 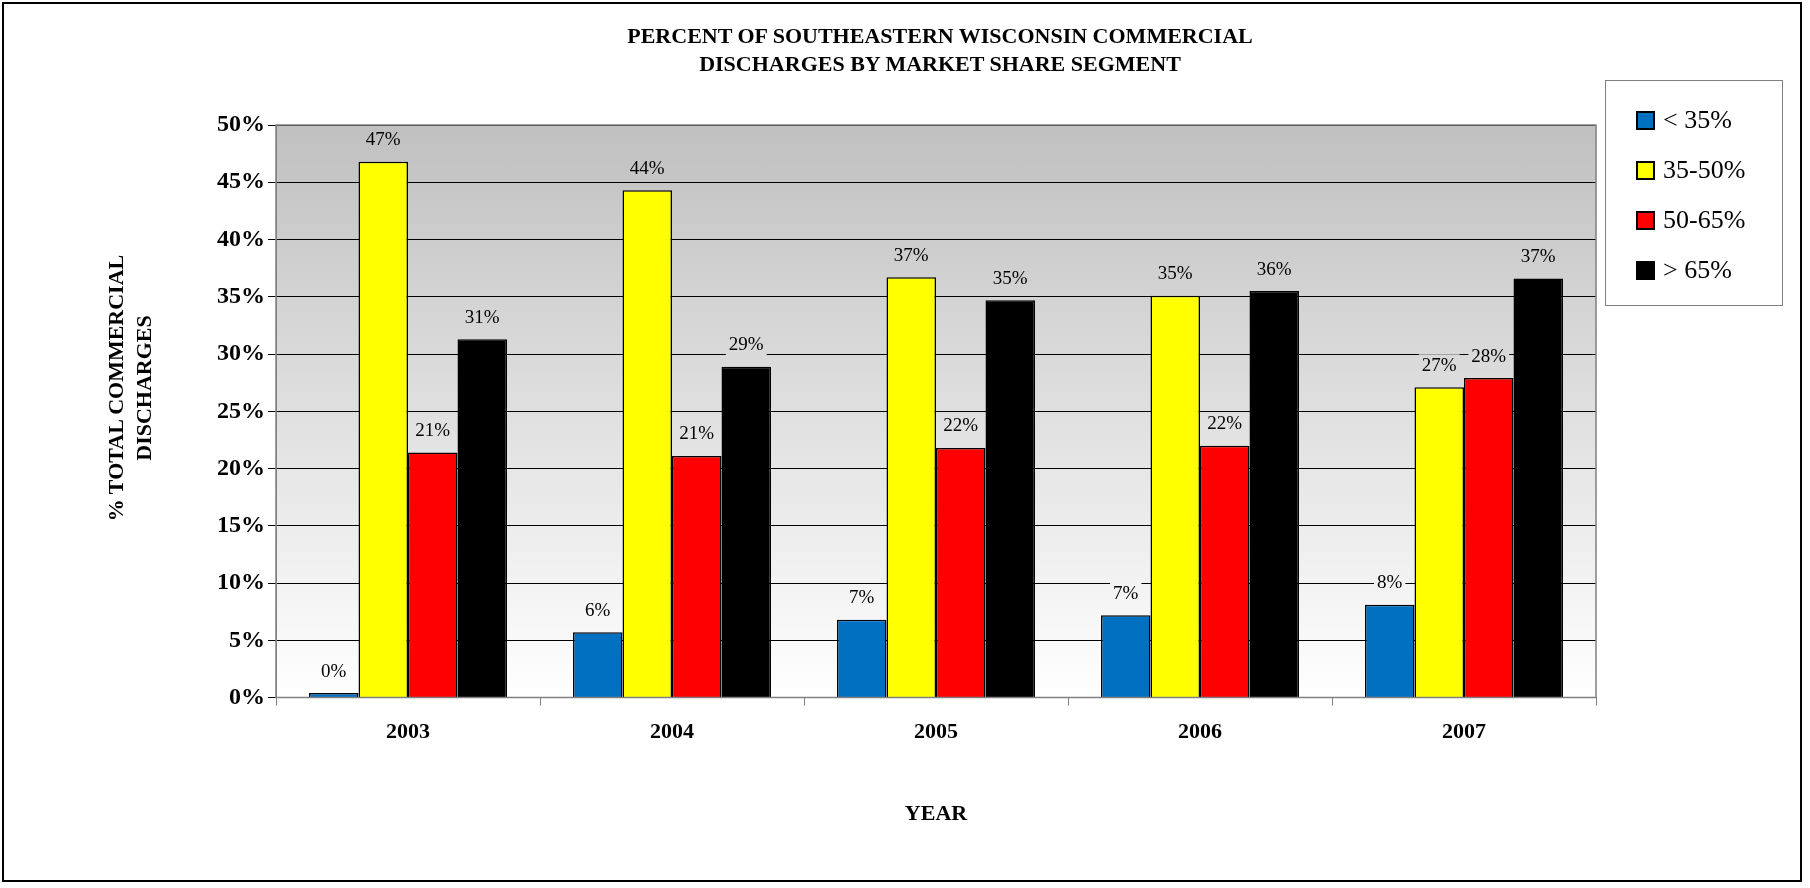 I want to click on x-tick-label: 2007, so click(x=1464, y=731).